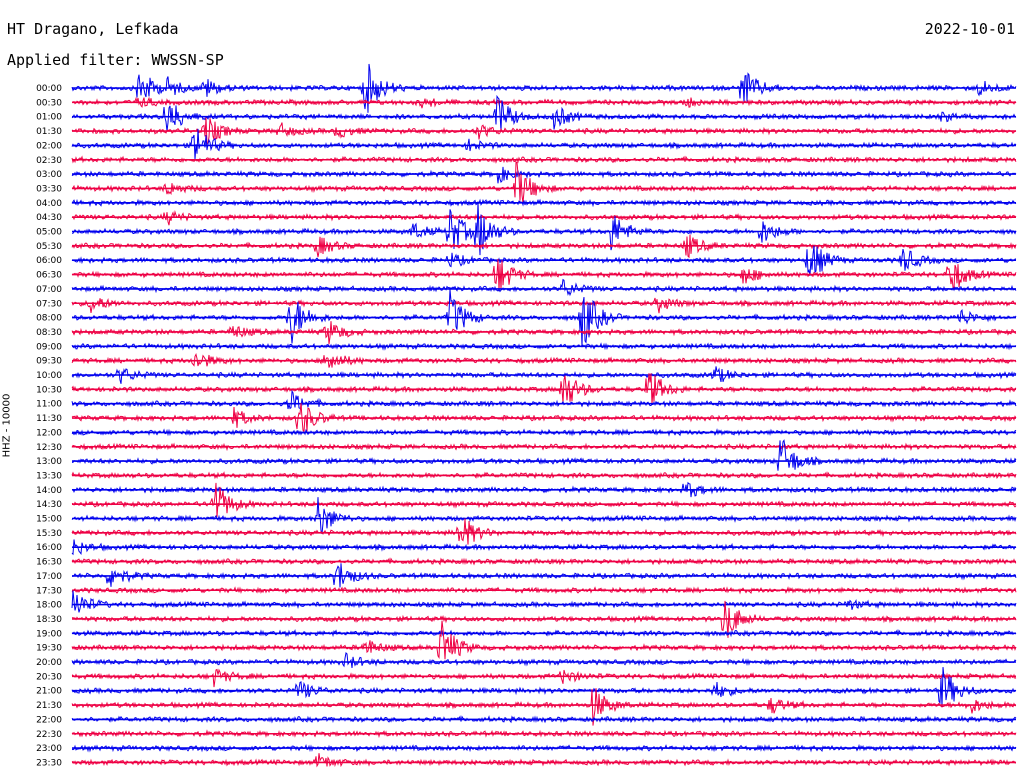  What do you see at coordinates (49, 347) in the screenshot?
I see `row-time-label: 09:00` at bounding box center [49, 347].